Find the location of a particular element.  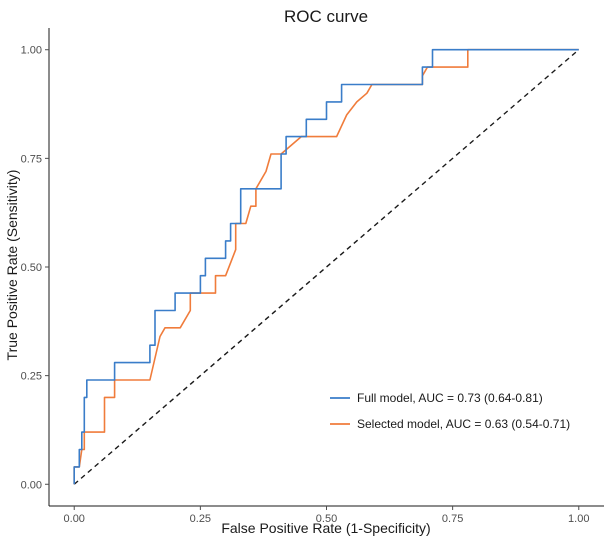

legend-label-selected-model: Selected model, AUC = 0.63 (0.54-0.71) is located at coordinates (463, 424).